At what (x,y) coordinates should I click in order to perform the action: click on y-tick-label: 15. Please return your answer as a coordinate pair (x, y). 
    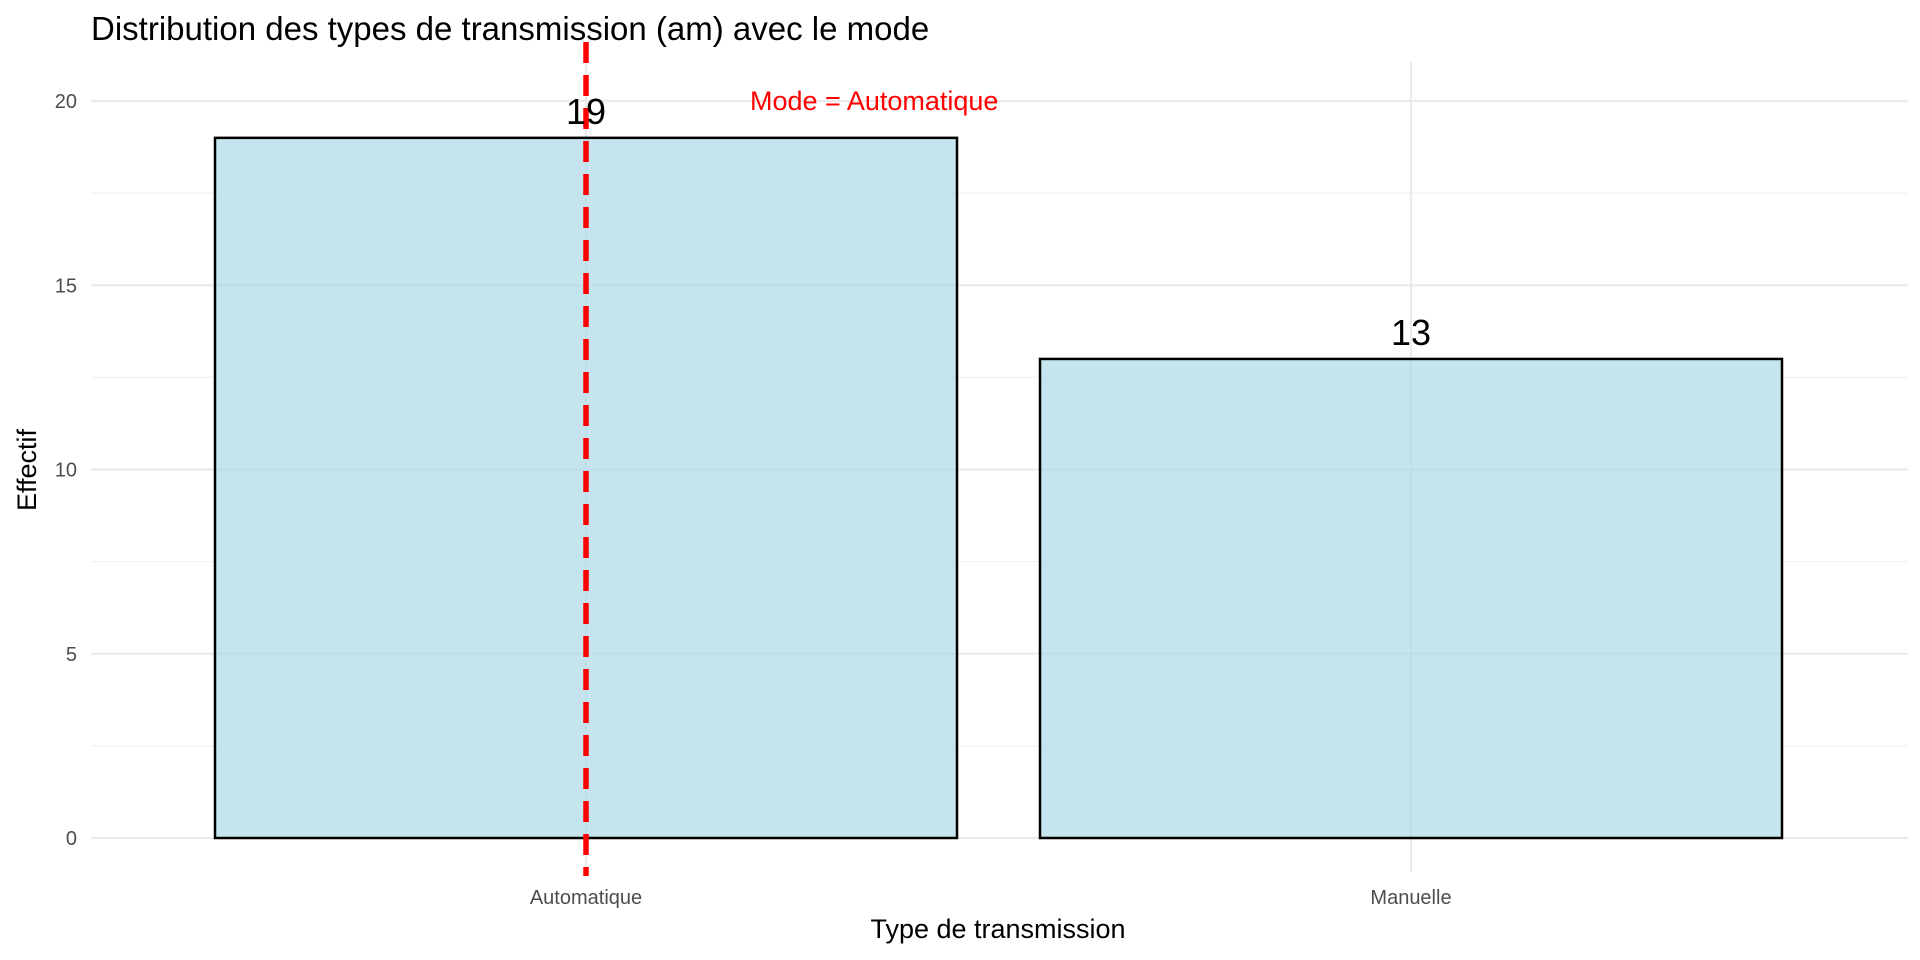
    Looking at the image, I should click on (66, 286).